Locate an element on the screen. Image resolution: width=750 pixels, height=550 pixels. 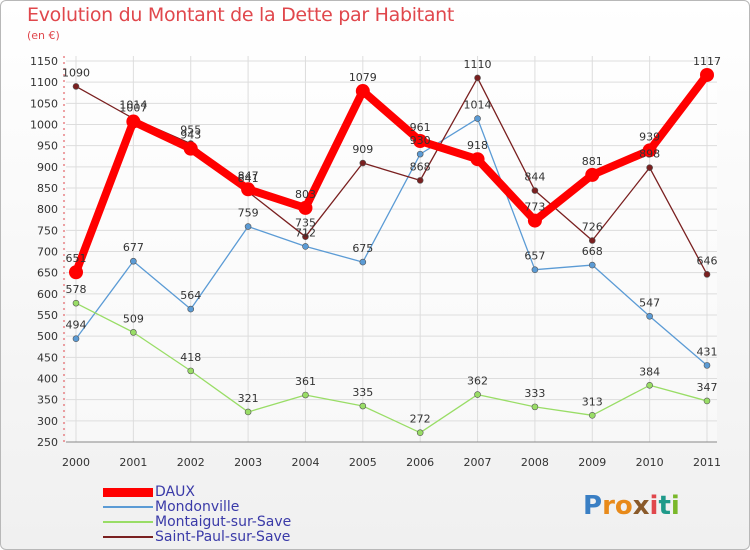
data-label: 847 is located at coordinates (248, 175).